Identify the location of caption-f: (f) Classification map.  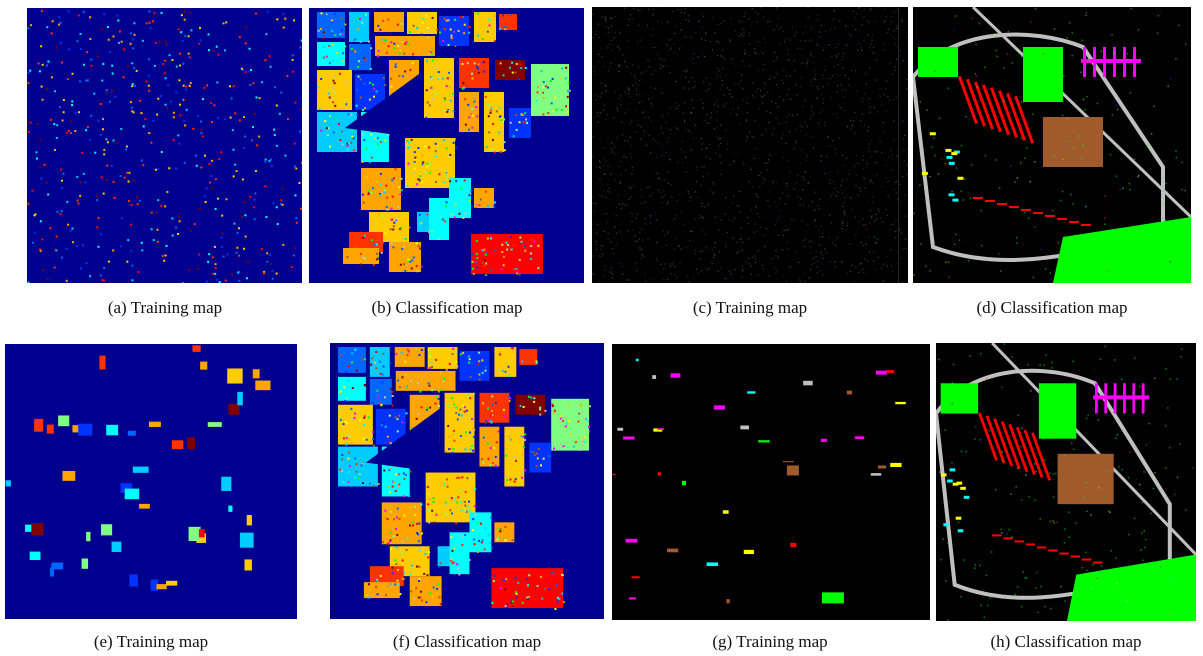
(467, 642).